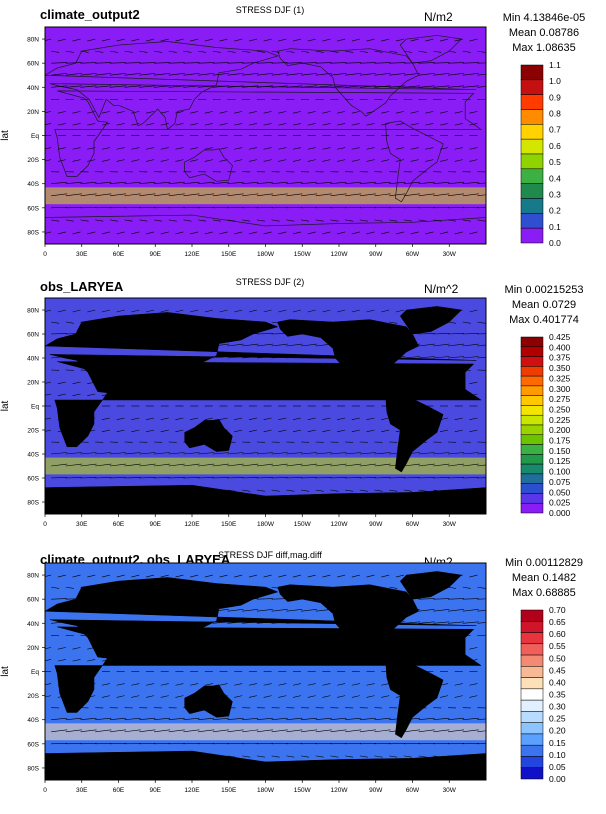 The width and height of the screenshot is (606, 814). What do you see at coordinates (544, 578) in the screenshot?
I see `panel-stat: Mean 0.1482` at bounding box center [544, 578].